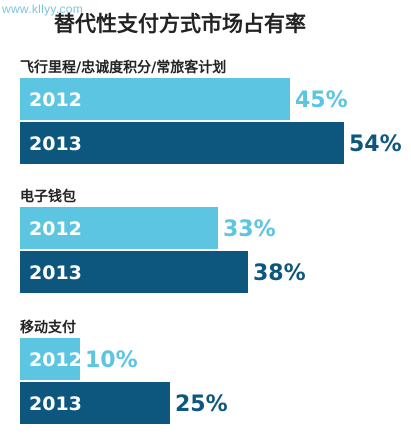 This screenshot has width=411, height=436. What do you see at coordinates (43, 9) in the screenshot?
I see `watermark: www.kllyy.com` at bounding box center [43, 9].